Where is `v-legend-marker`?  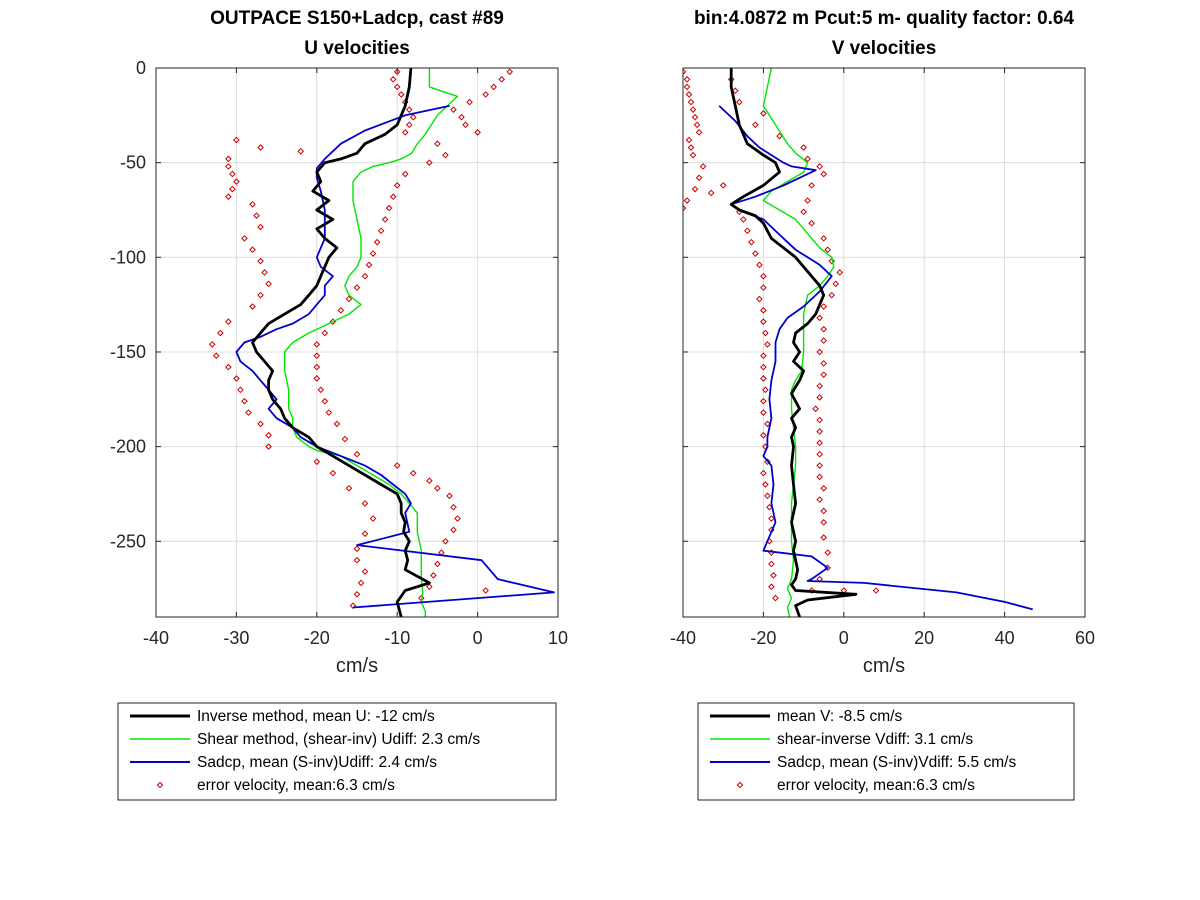
v-legend-marker is located at coordinates (740, 785).